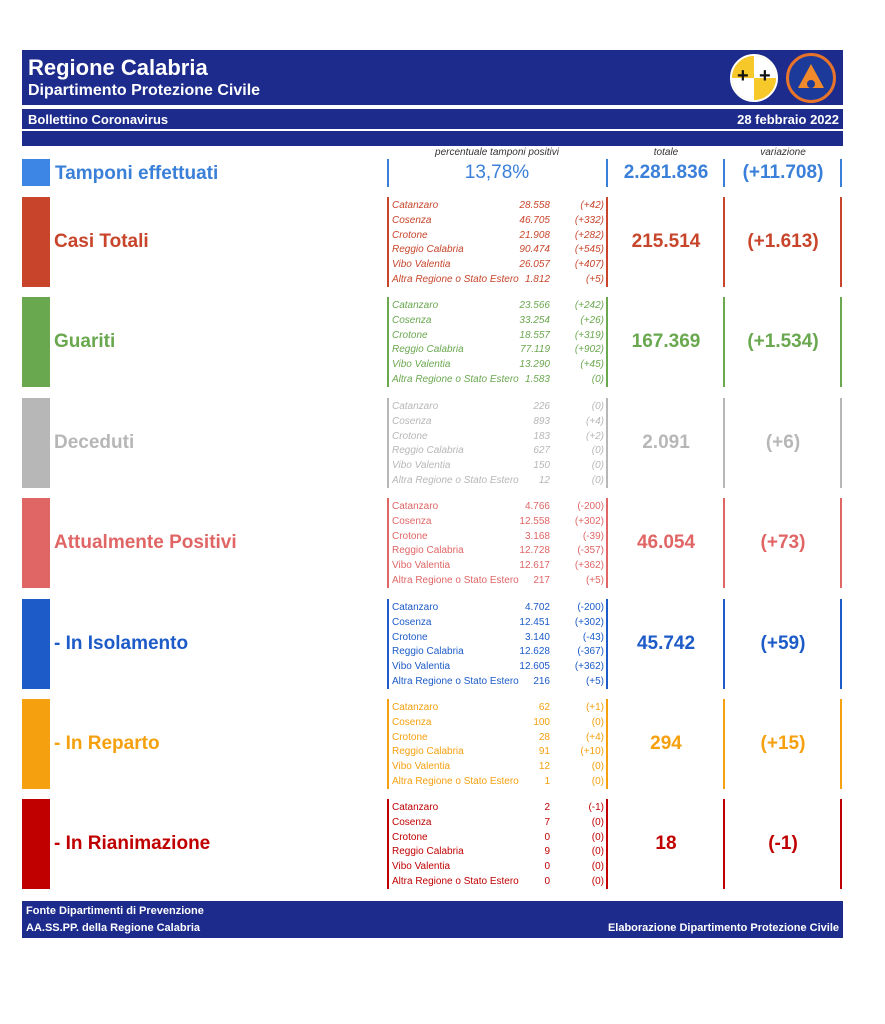  Describe the element at coordinates (497, 152) in the screenshot. I see `column-header-percent: percentuale tamponi positivi` at that location.